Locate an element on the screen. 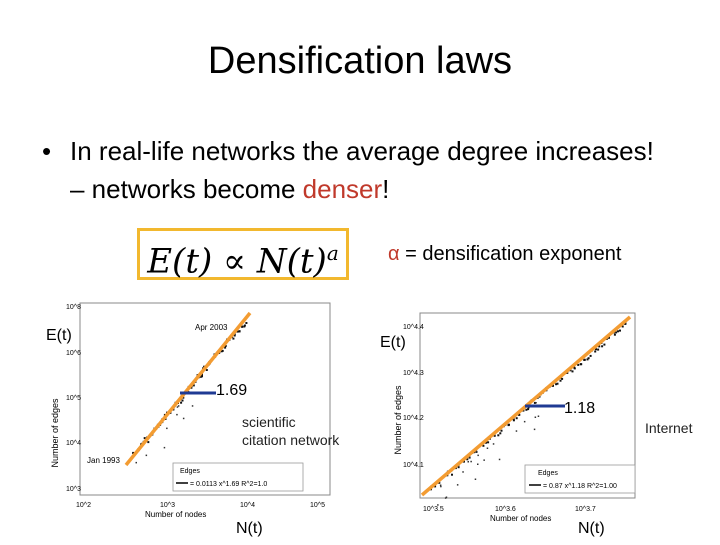 This screenshot has width=720, height=545. citation-caption-1: scientific is located at coordinates (269, 422).